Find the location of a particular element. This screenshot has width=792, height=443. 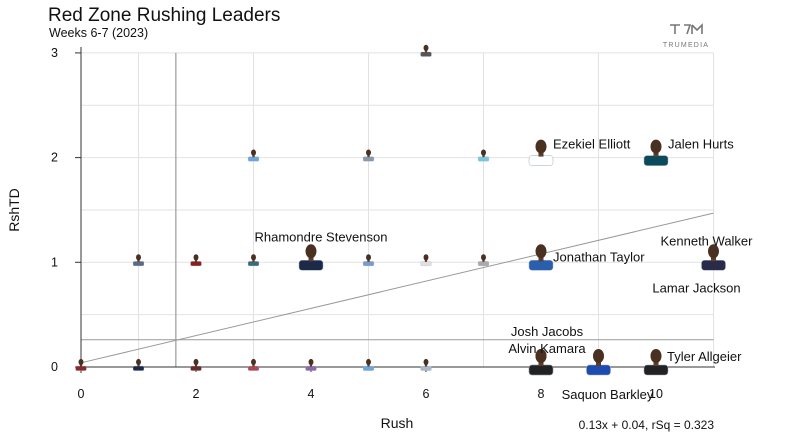

player-label: Jalen Hurts is located at coordinates (701, 144).